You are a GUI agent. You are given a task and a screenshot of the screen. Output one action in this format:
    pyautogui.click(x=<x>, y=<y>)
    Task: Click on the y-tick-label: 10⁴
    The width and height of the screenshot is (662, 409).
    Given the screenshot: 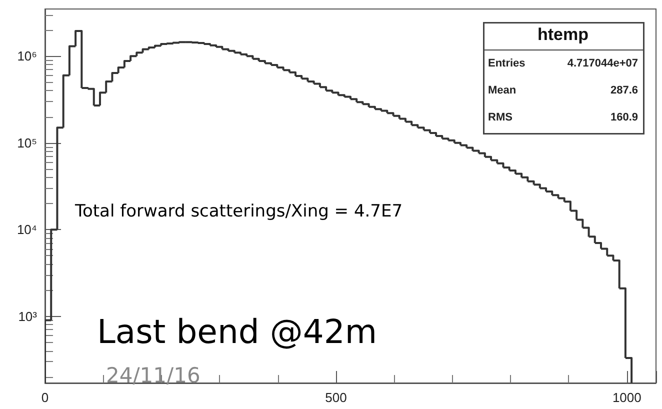 What is the action you would take?
    pyautogui.click(x=26, y=230)
    